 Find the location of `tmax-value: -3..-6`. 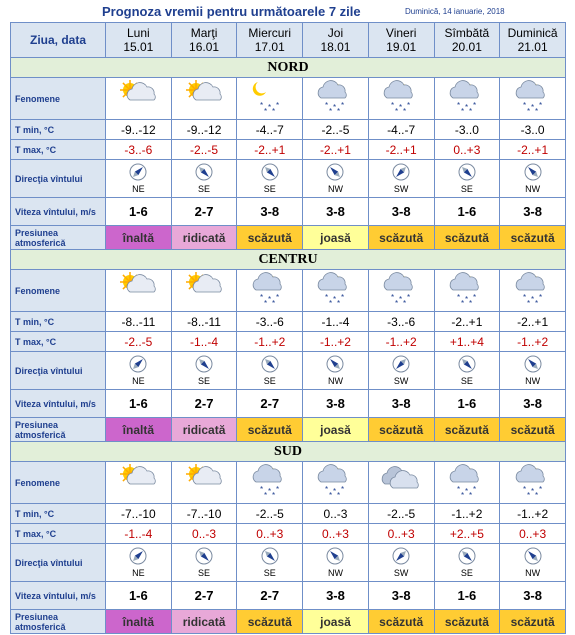

tmax-value: -3..-6 is located at coordinates (138, 149).